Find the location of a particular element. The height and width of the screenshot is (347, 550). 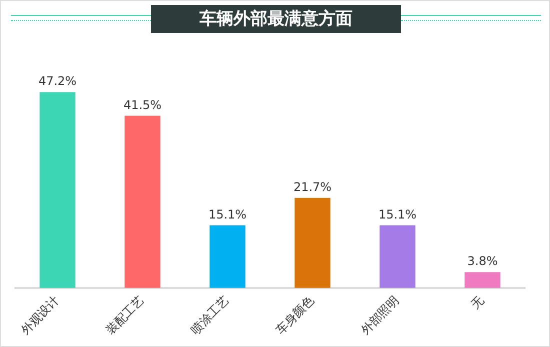

data-label: 21.7% is located at coordinates (312, 187).